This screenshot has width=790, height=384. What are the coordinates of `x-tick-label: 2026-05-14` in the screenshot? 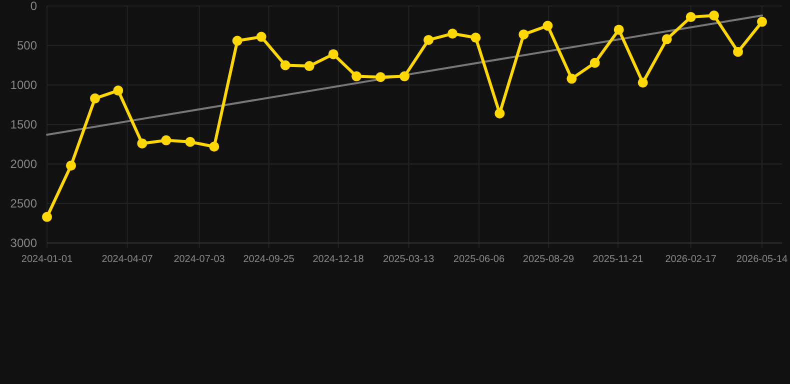 It's located at (762, 259).